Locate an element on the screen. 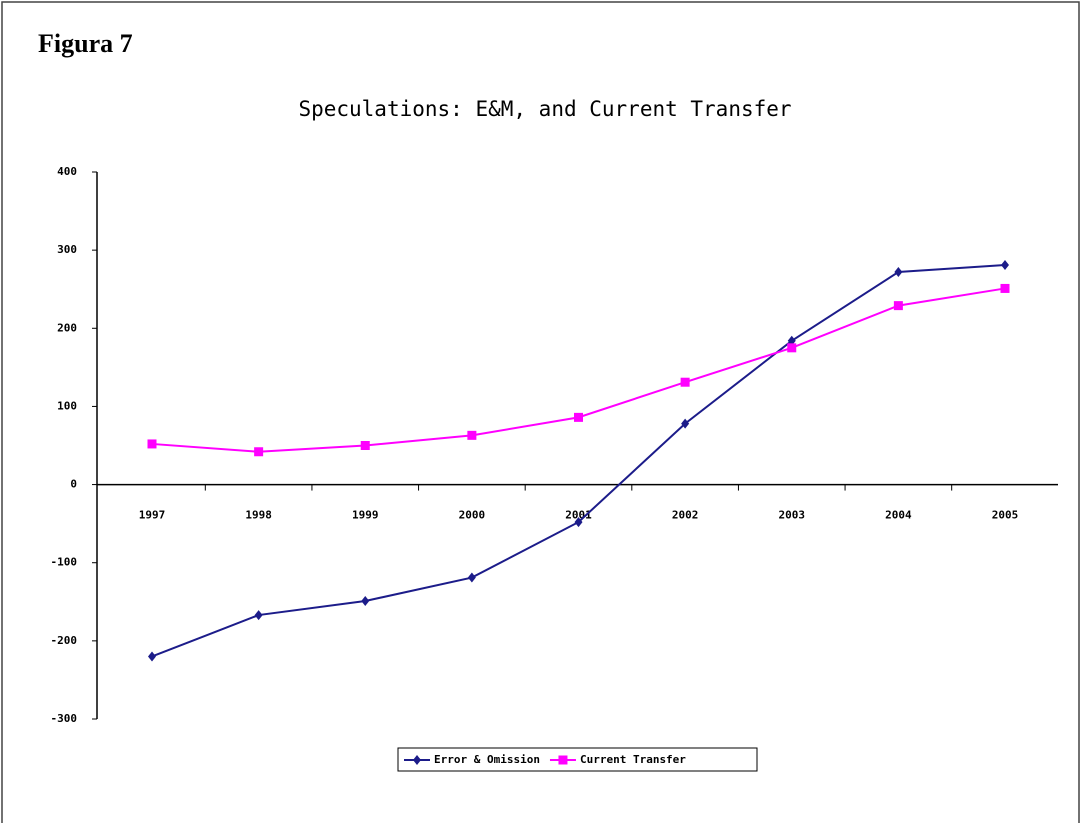 This screenshot has height=823, width=1082. x-tick-label: 2005 is located at coordinates (1005, 515).